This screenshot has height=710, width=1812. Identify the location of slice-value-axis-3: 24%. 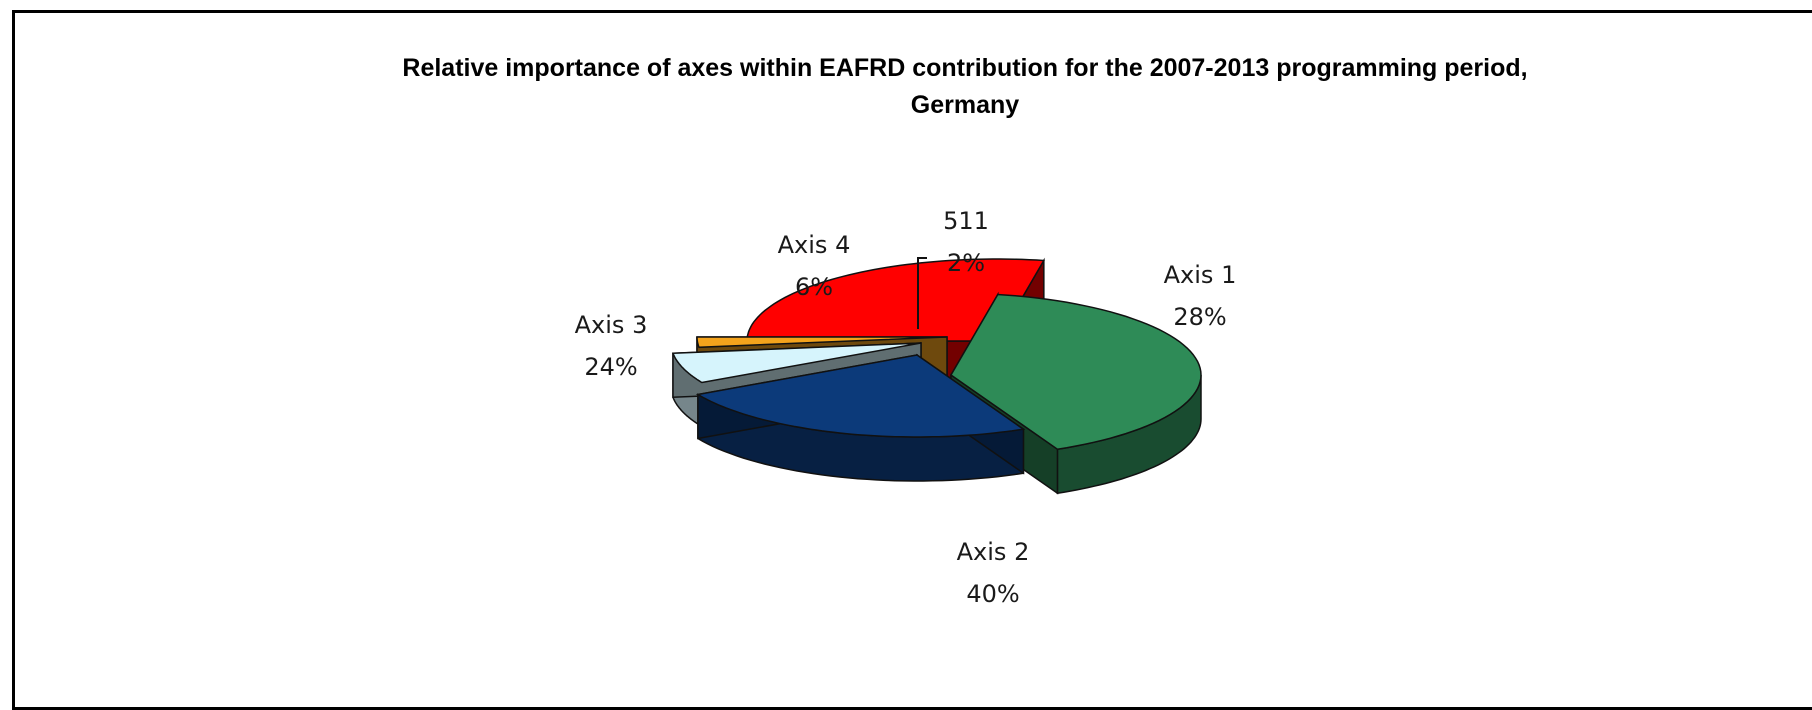
(610, 367).